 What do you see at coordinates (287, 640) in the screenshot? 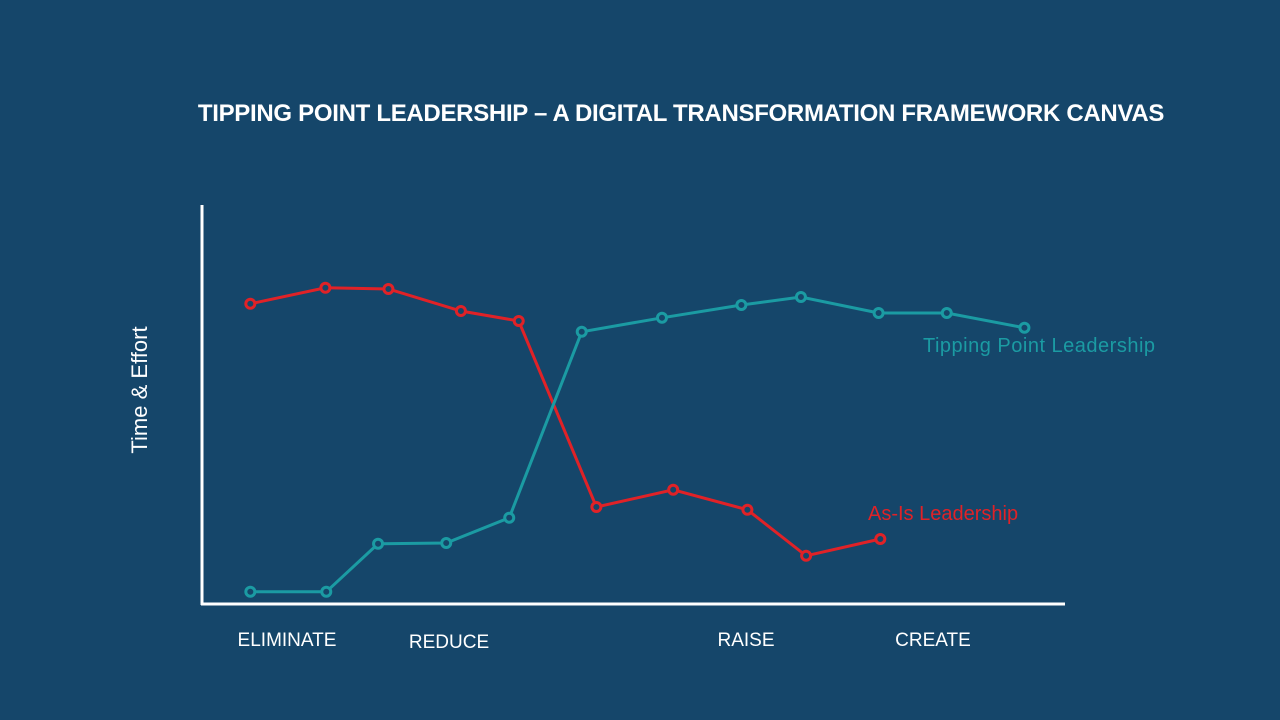
I see `category-label-eliminate: ELIMINATE` at bounding box center [287, 640].